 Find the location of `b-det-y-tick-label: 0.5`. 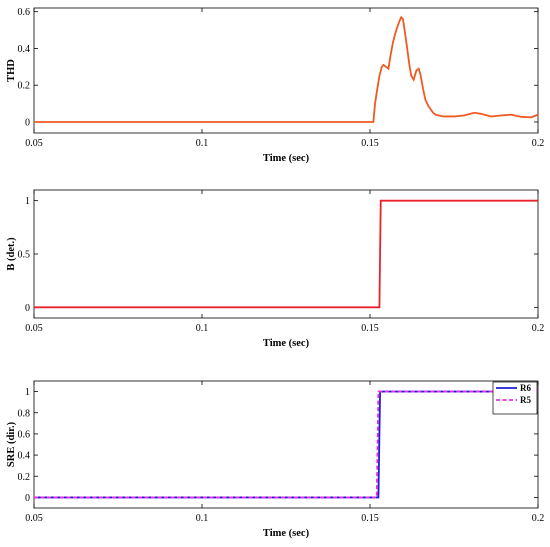

b-det-y-tick-label: 0.5 is located at coordinates (24, 255).